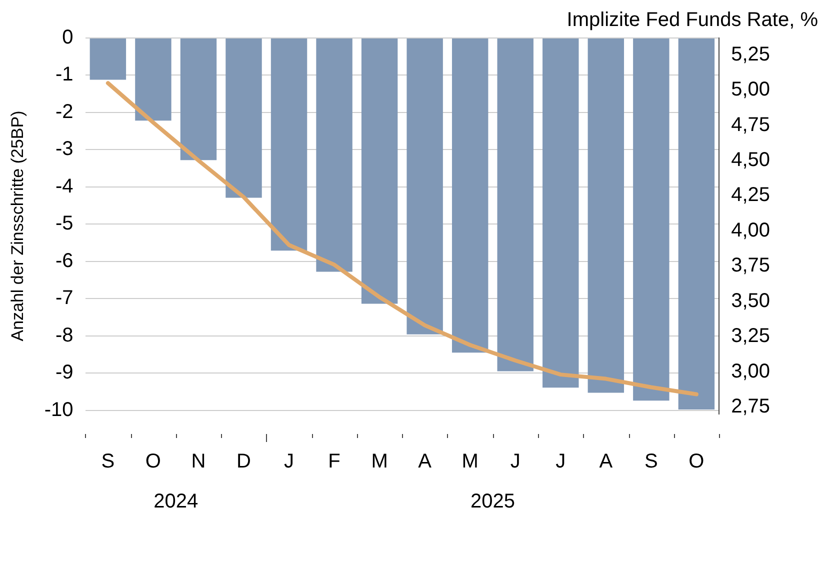  What do you see at coordinates (750, 265) in the screenshot?
I see `y2-tick-label: 3,75` at bounding box center [750, 265].